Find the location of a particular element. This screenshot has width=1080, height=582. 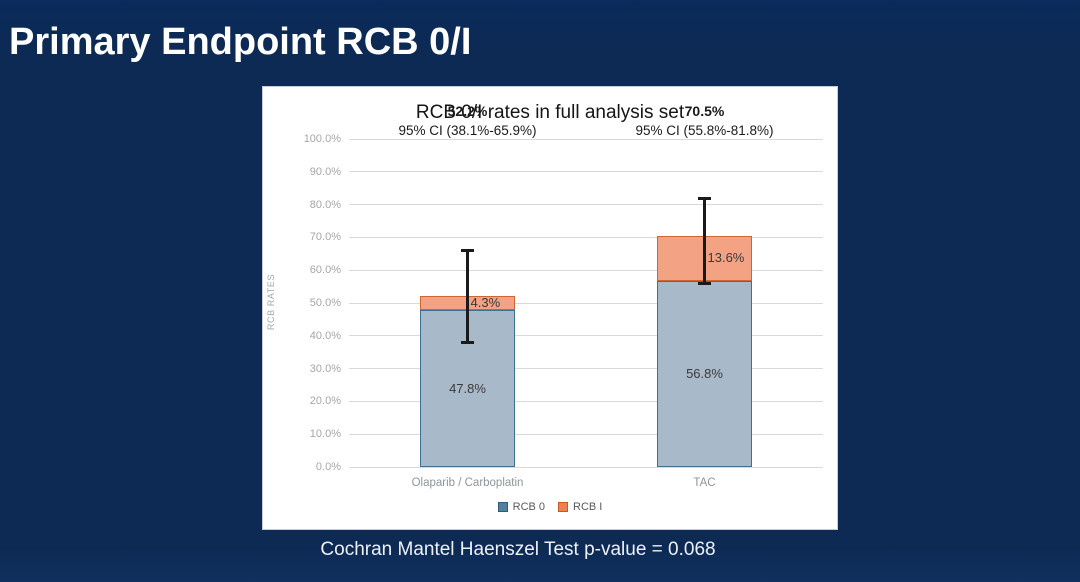

legend-item-rcb-0: RCB 0 is located at coordinates (521, 507).